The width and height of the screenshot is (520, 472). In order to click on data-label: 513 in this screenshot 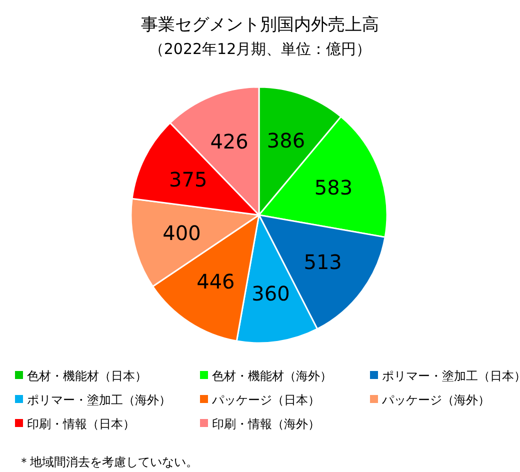, I will do `click(323, 262)`.